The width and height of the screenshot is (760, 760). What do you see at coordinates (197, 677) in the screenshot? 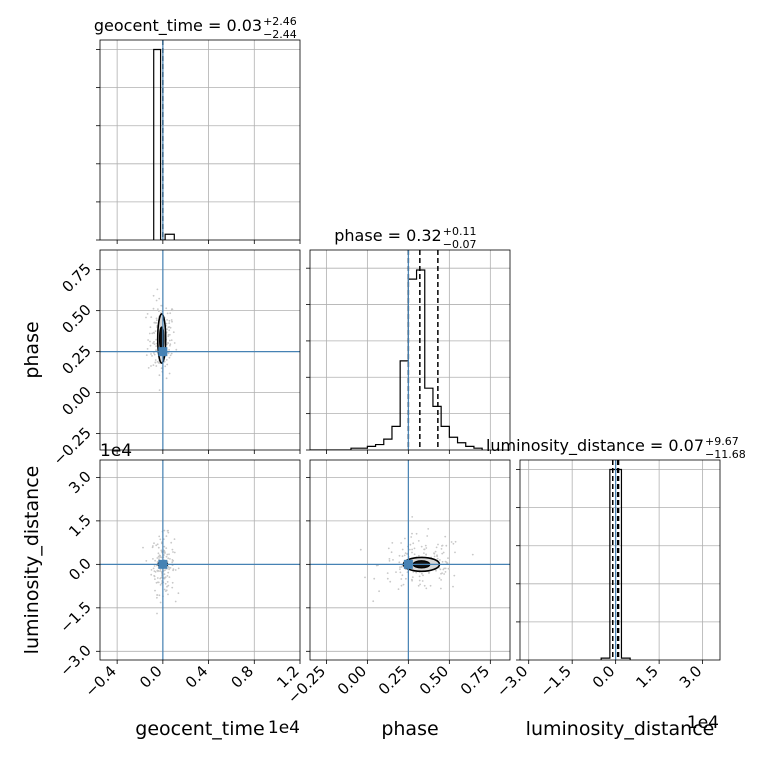
I see `x-tick-label: 0.4` at bounding box center [197, 677].